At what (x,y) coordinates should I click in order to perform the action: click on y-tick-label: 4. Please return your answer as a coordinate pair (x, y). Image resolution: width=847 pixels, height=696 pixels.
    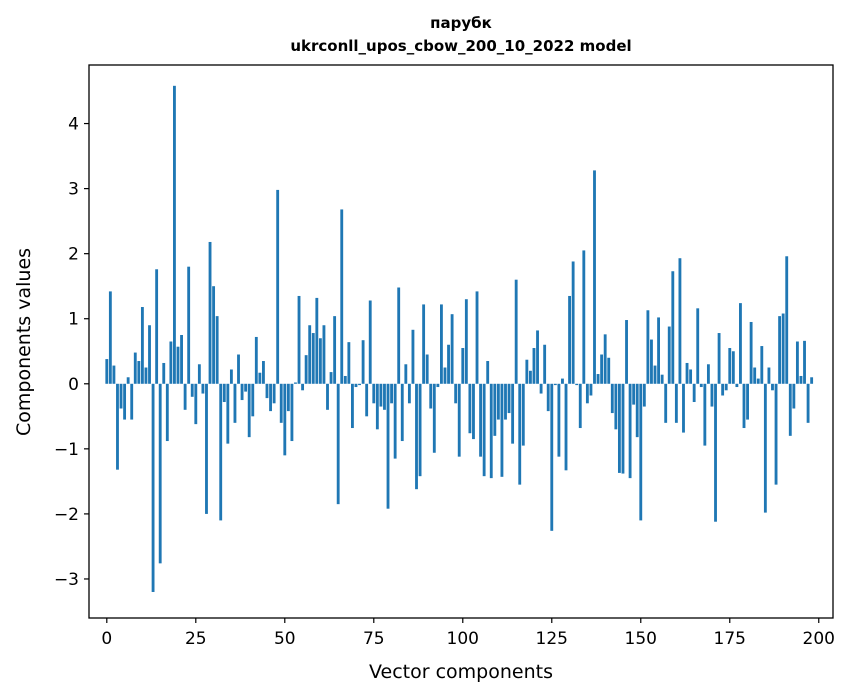
    Looking at the image, I should click on (73, 125).